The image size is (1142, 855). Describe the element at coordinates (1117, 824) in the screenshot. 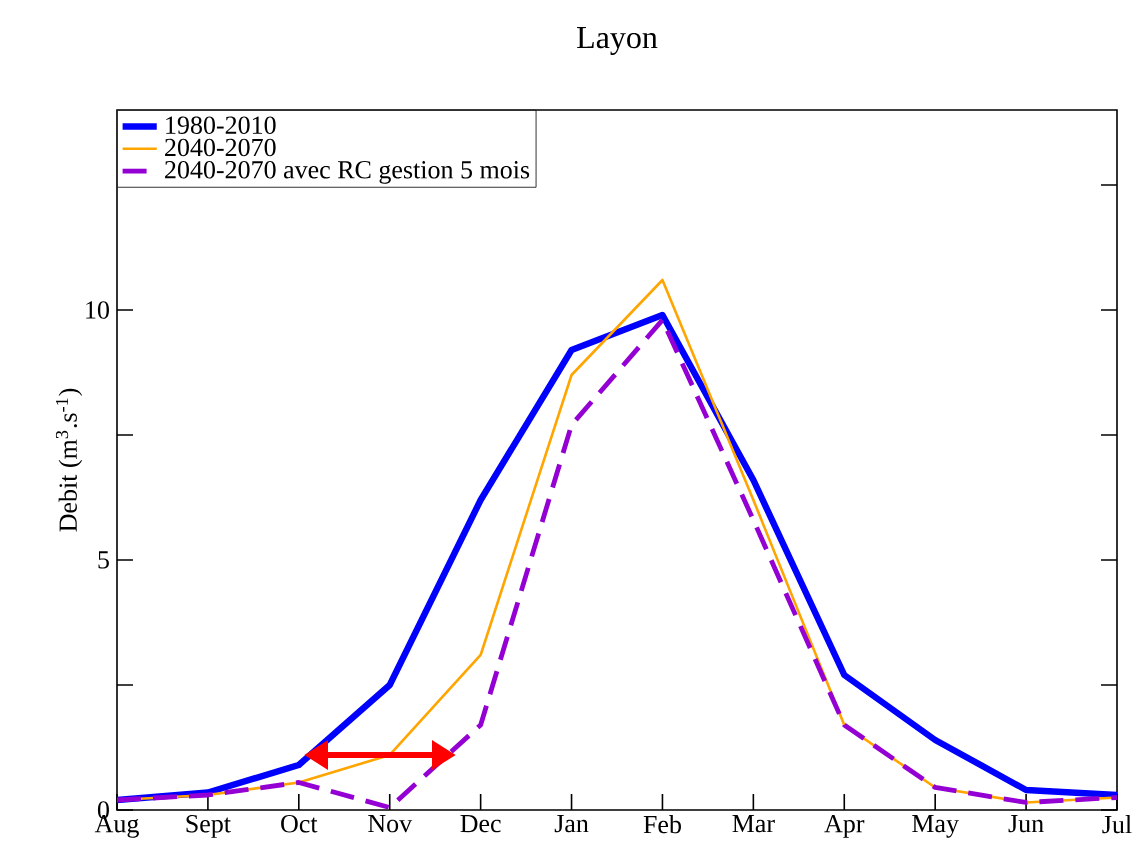

I see `x-tick-label: Jul` at that location.